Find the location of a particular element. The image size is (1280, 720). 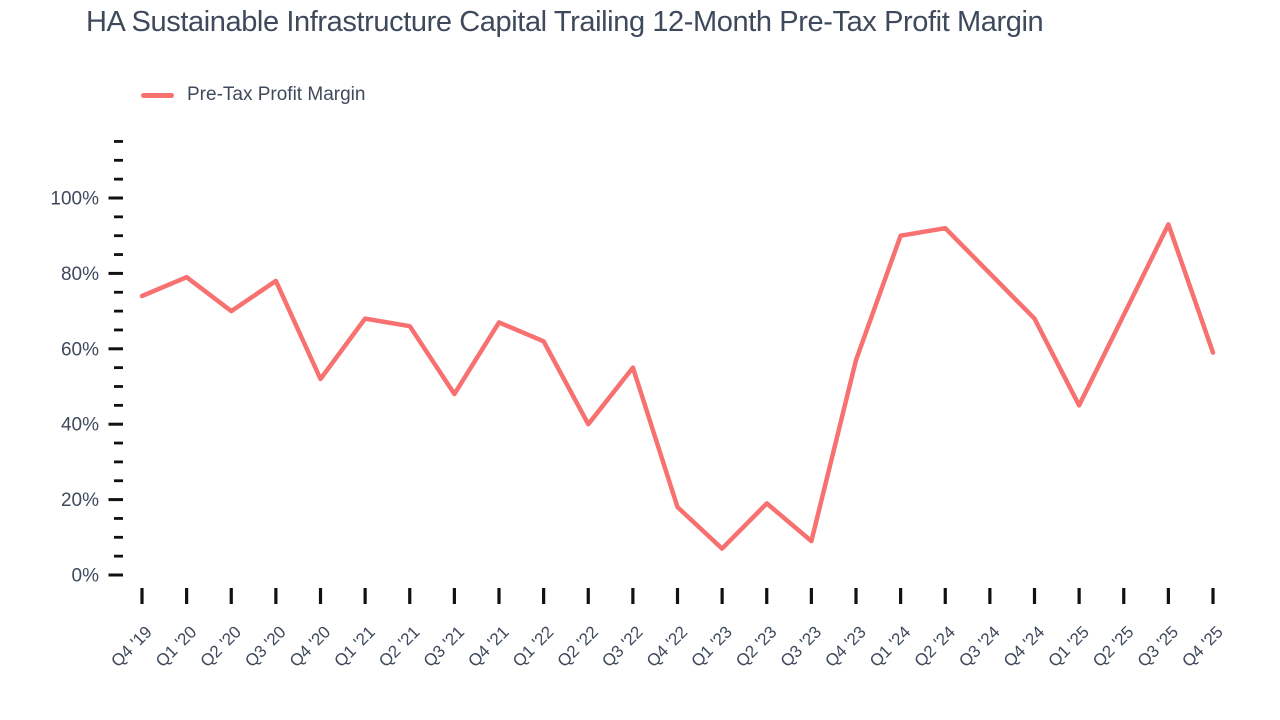

x-axis-tick-label: Q2 '23 is located at coordinates (756, 646).